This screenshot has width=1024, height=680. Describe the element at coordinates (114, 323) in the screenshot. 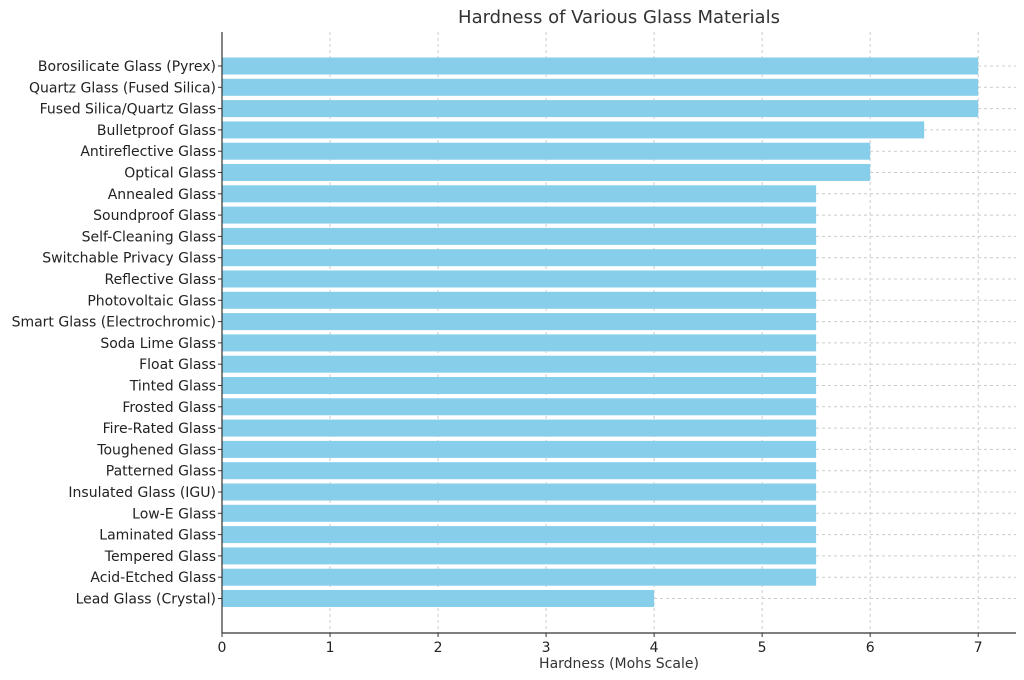

I see `category-label: Smart Glass (Electrochromic)` at that location.